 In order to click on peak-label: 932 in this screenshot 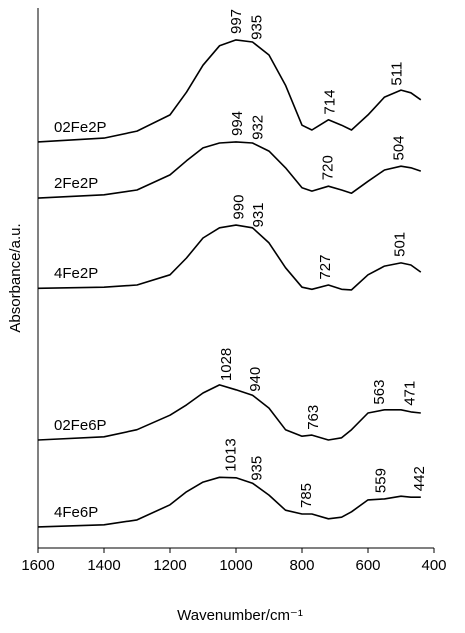, I will do `click(257, 127)`.